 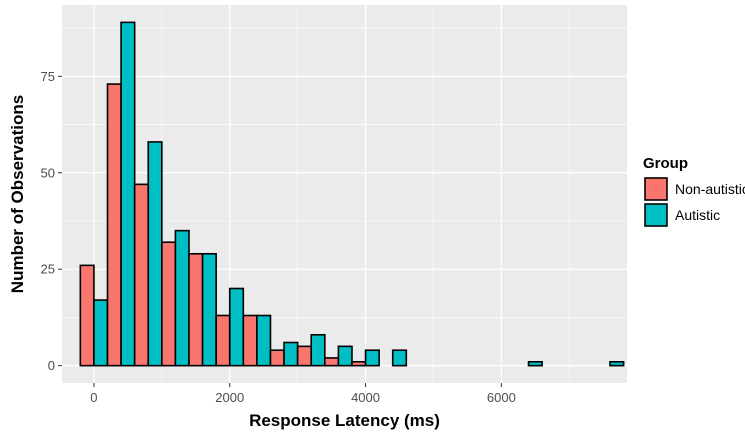 I want to click on bar-autistic-2000, so click(x=236, y=327).